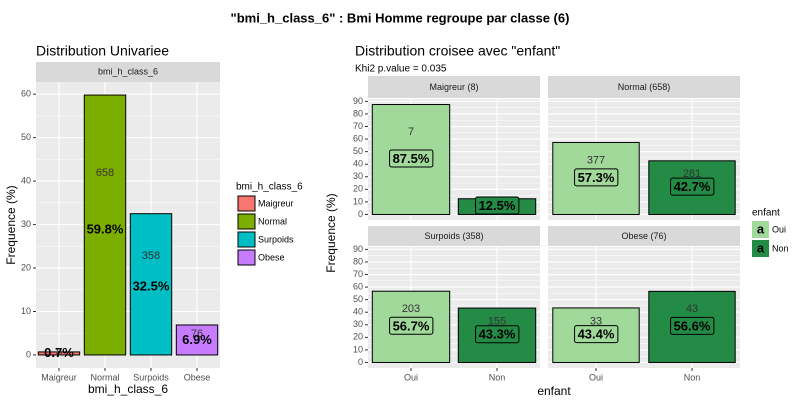  What do you see at coordinates (596, 160) in the screenshot?
I see `count-label: 377` at bounding box center [596, 160].